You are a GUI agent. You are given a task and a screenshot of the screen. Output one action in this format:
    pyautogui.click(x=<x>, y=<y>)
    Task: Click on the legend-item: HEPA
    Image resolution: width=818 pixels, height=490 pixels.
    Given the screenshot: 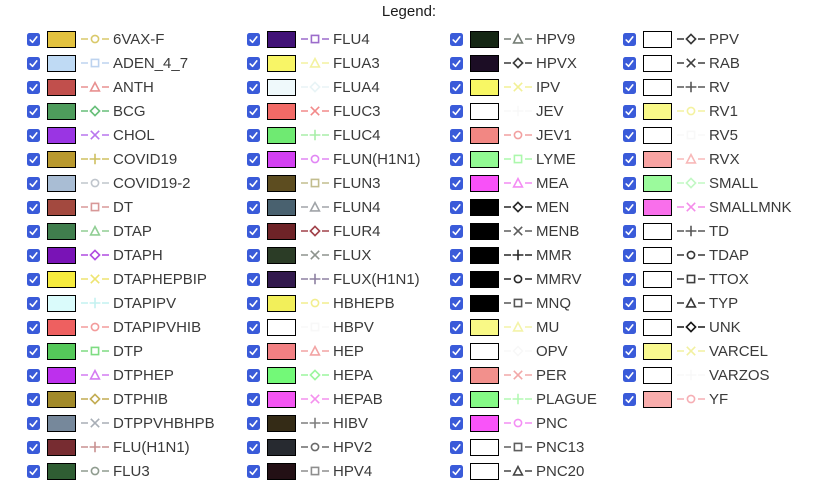 What is the action you would take?
    pyautogui.click(x=334, y=375)
    